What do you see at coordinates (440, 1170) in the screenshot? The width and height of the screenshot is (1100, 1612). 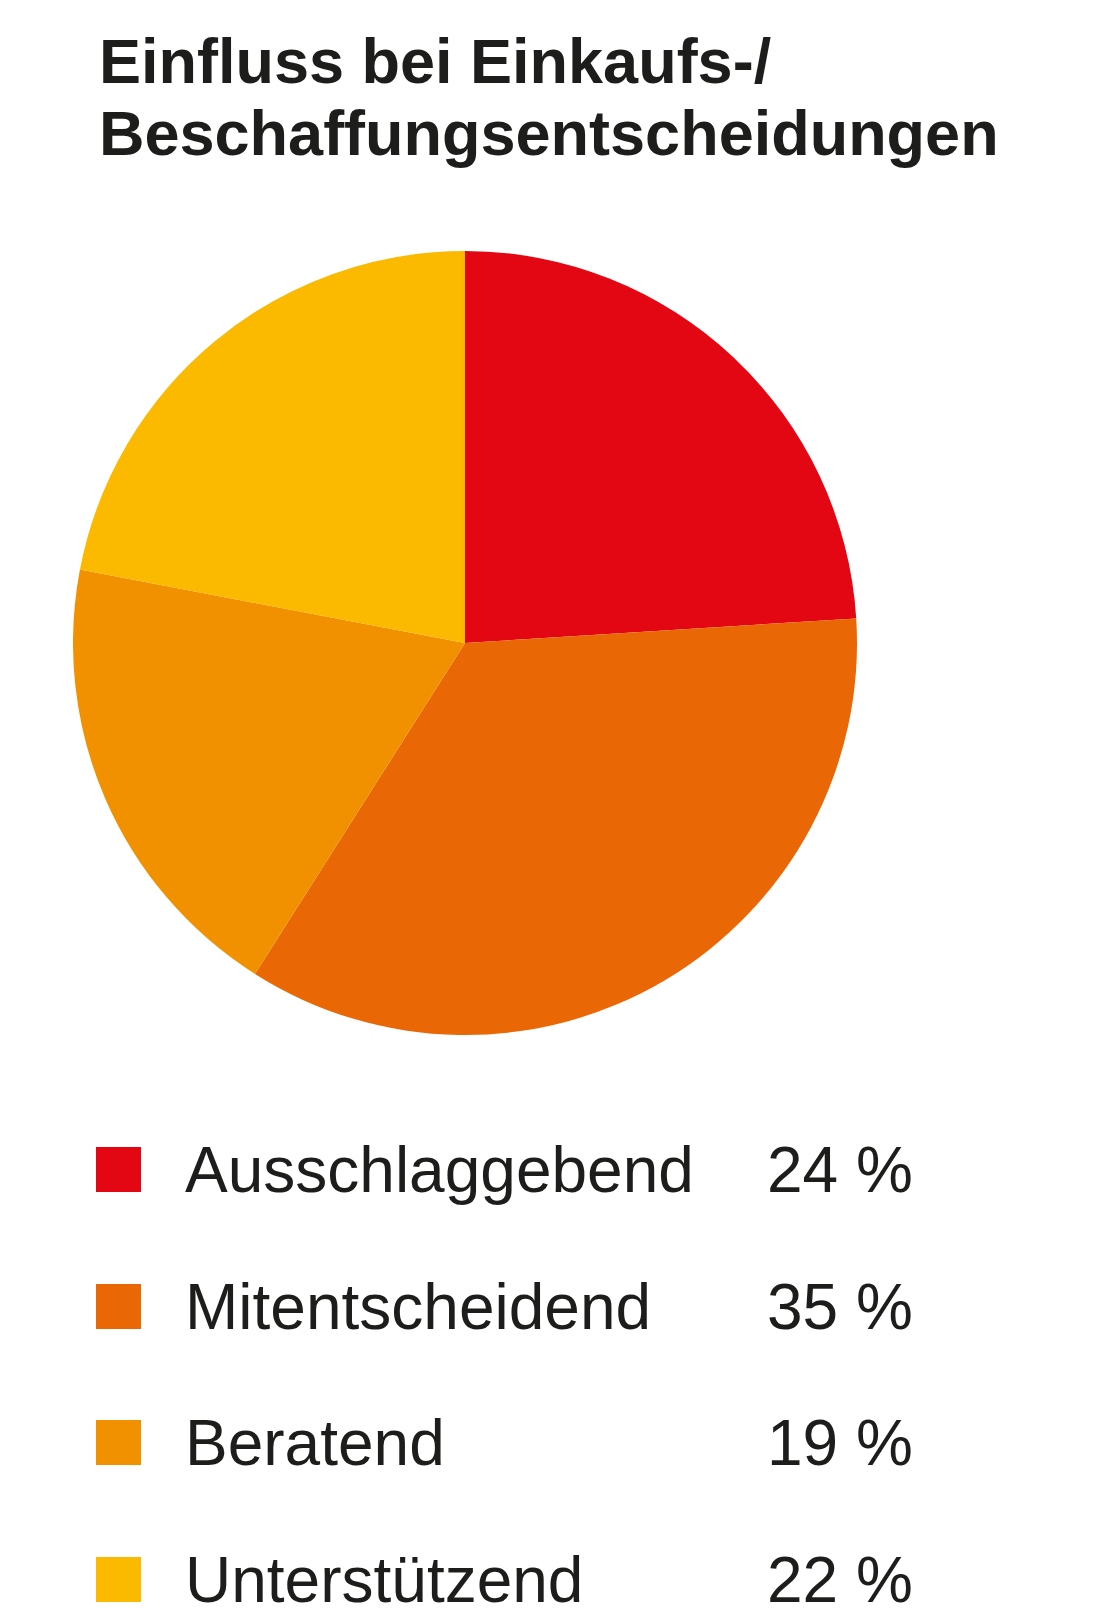 I see `legend-label: Ausschlaggebend` at bounding box center [440, 1170].